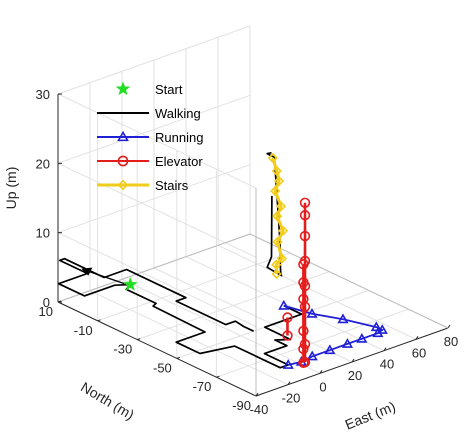 This screenshot has width=474, height=440. What do you see at coordinates (355, 375) in the screenshot?
I see `x-tick-label: 20` at bounding box center [355, 375].